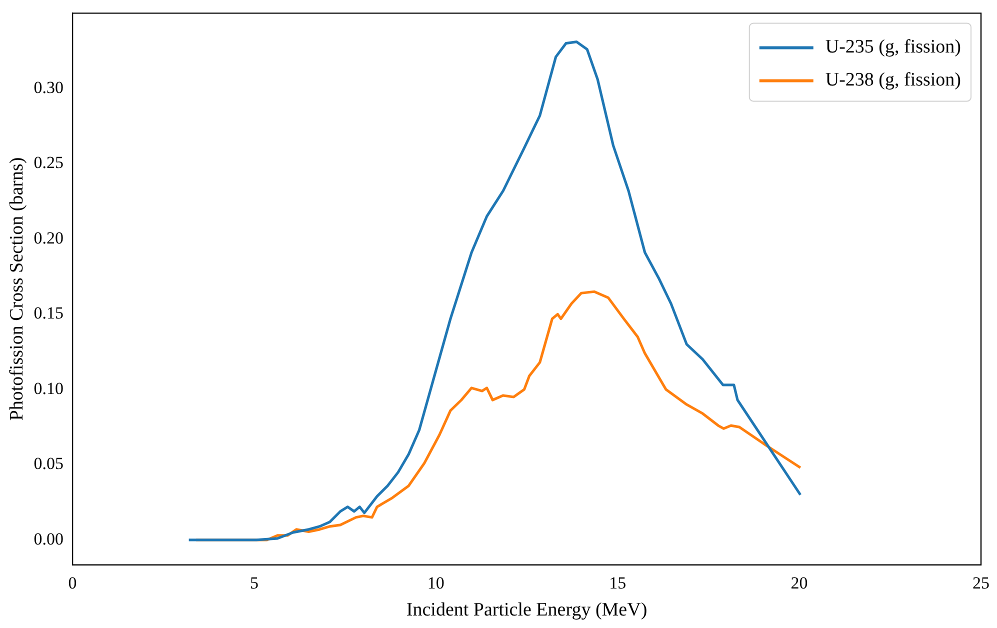 The width and height of the screenshot is (997, 628). I want to click on legend-label: U-238 (g, fission), so click(893, 80).